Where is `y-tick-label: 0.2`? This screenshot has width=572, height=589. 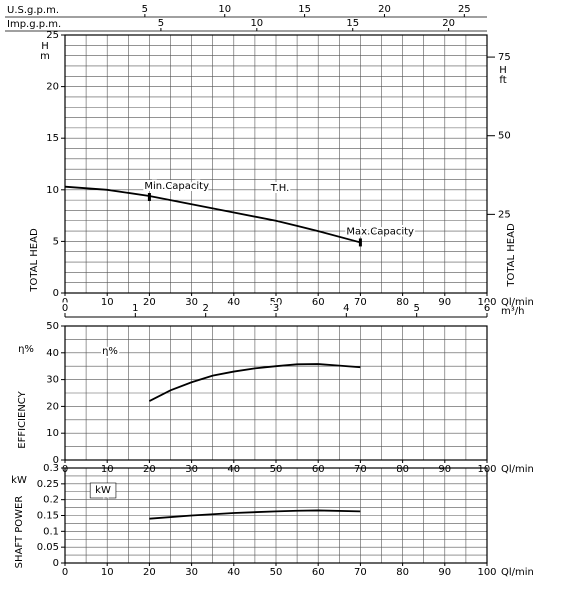 y-tick-label: 0.2 is located at coordinates (51, 500).